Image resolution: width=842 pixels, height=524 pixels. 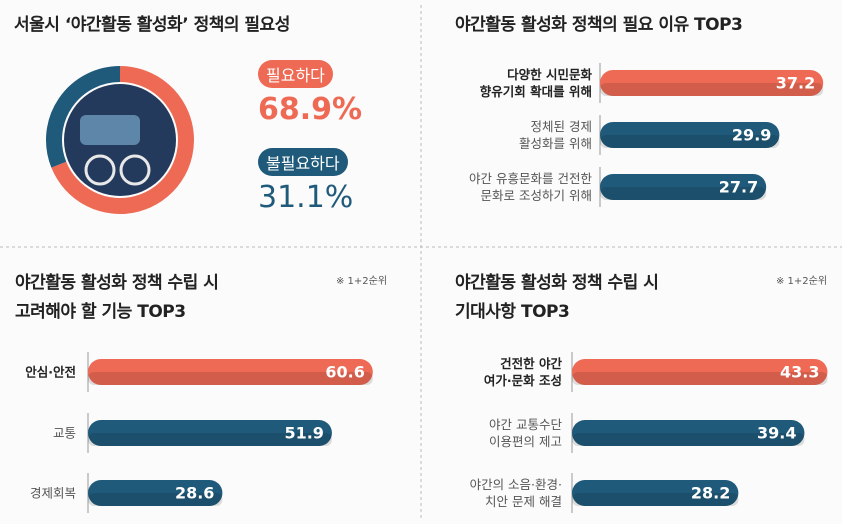 What do you see at coordinates (710, 493) in the screenshot?
I see `value-label: 28.2` at bounding box center [710, 493].